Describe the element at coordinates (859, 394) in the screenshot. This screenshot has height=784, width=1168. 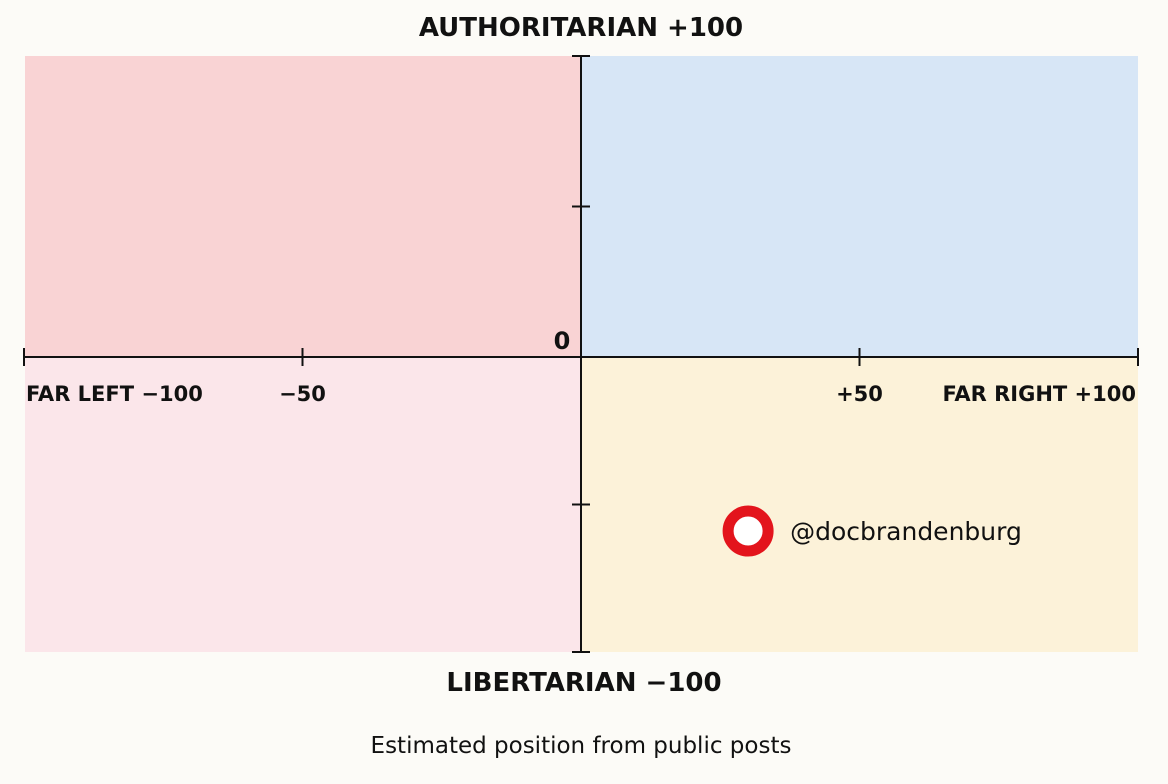
I see `x-tick-label: +50` at that location.